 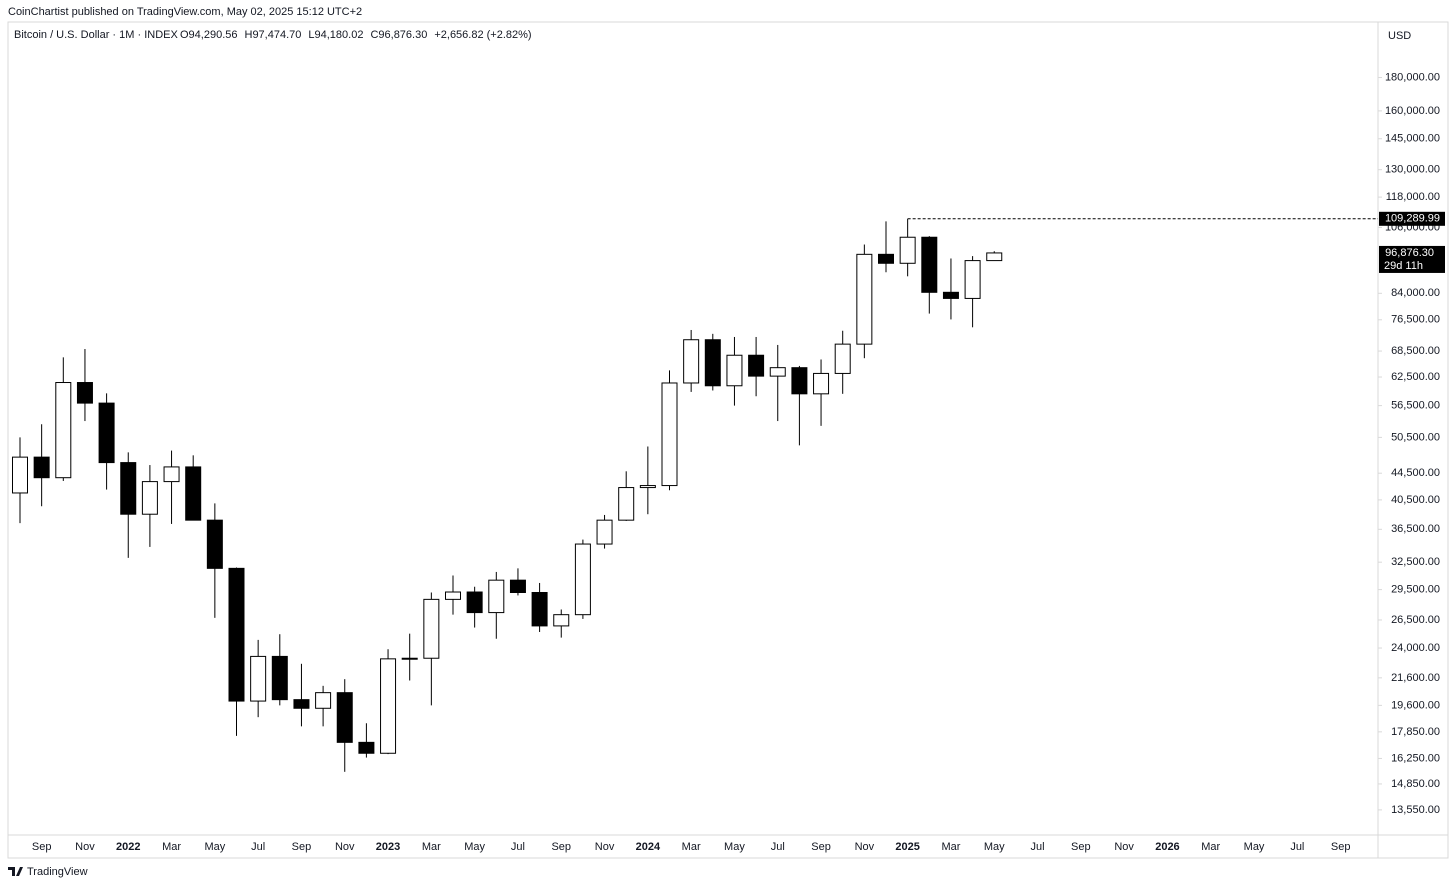 I want to click on legend-value: +2,656.82 (+2.82%), so click(x=482, y=35).